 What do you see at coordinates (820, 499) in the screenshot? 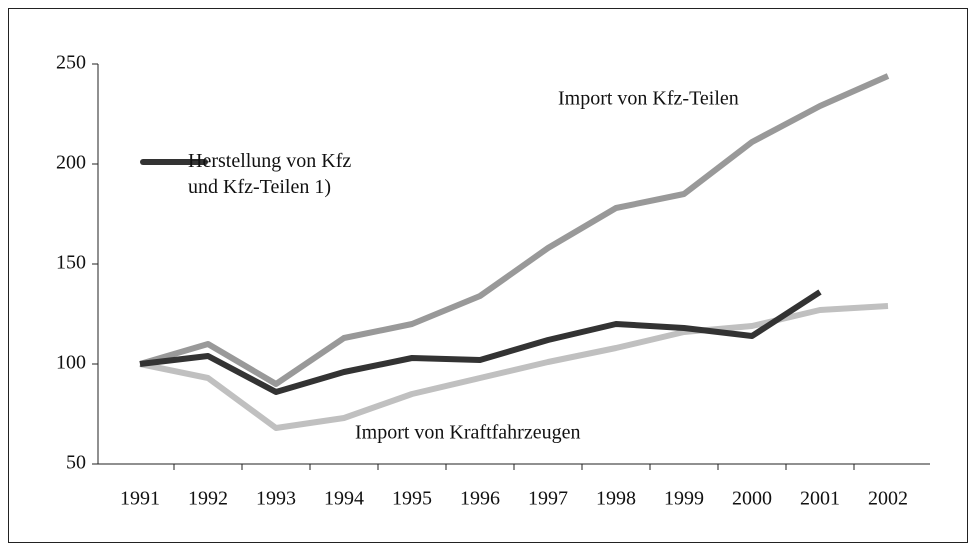
I see `x-tick-label: 2001` at bounding box center [820, 499].